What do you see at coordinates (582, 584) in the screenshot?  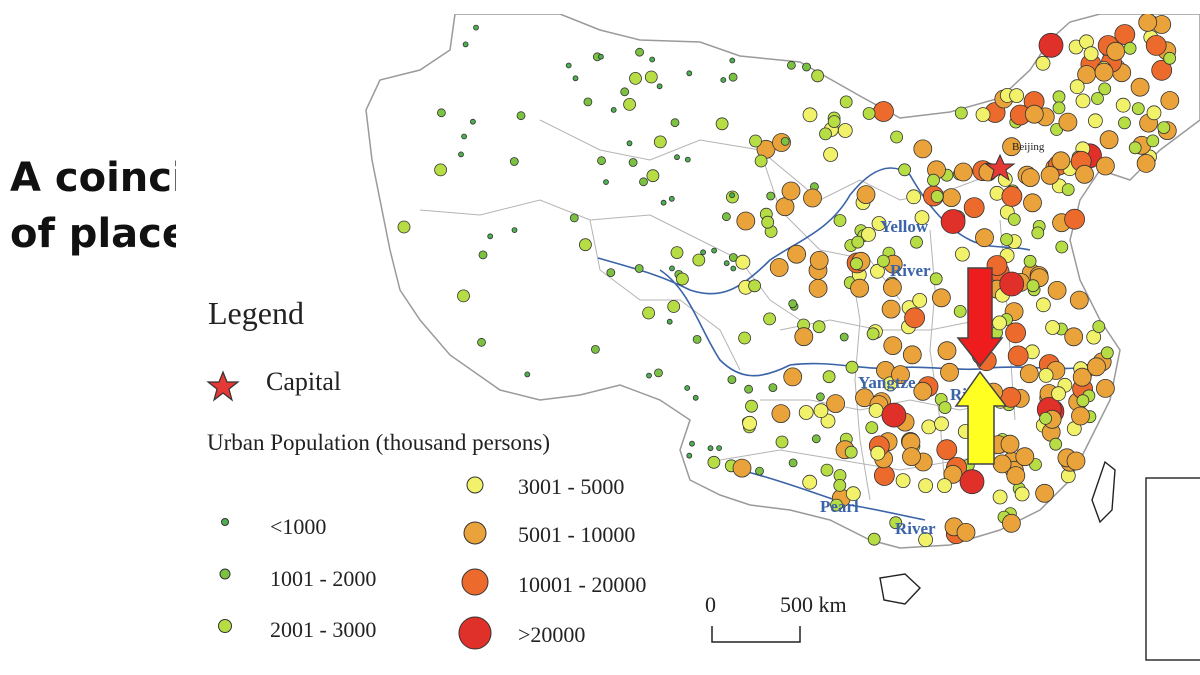 I see `legend-label-10001-20000: 10001 - 20000` at bounding box center [582, 584].